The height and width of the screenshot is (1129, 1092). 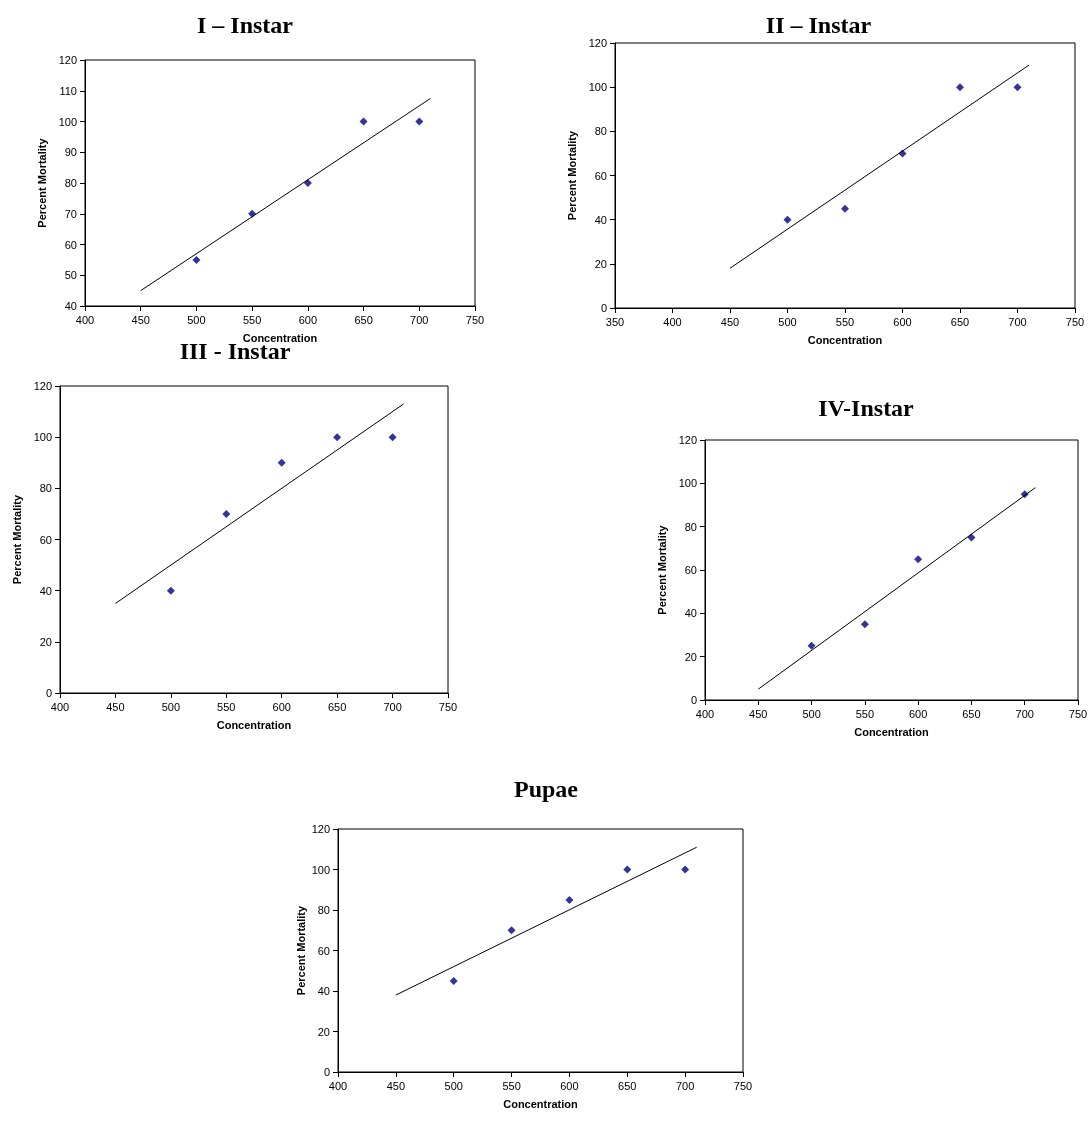 What do you see at coordinates (70, 213) in the screenshot?
I see `y-tick-label: 70` at bounding box center [70, 213].